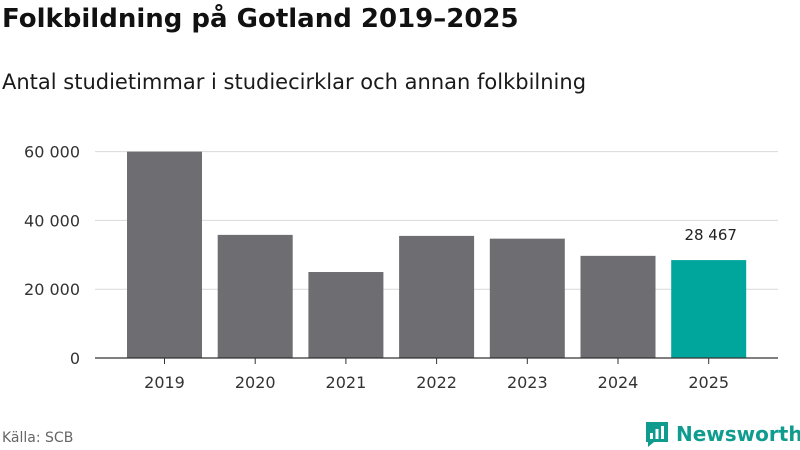 This screenshot has height=450, width=800. I want to click on x-tick-label: 2022, so click(436, 382).